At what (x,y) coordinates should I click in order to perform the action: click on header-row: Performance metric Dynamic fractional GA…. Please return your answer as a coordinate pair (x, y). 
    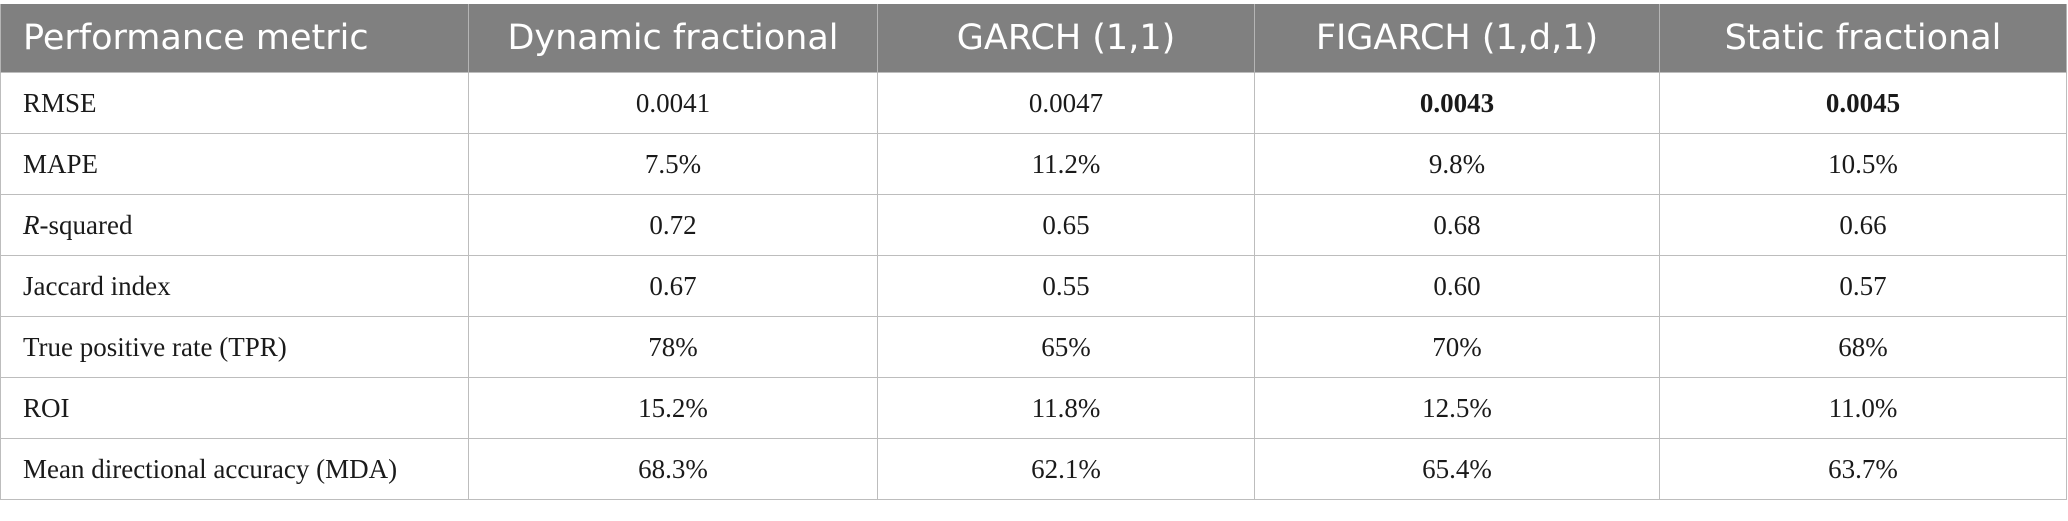
    Looking at the image, I should click on (1033, 38).